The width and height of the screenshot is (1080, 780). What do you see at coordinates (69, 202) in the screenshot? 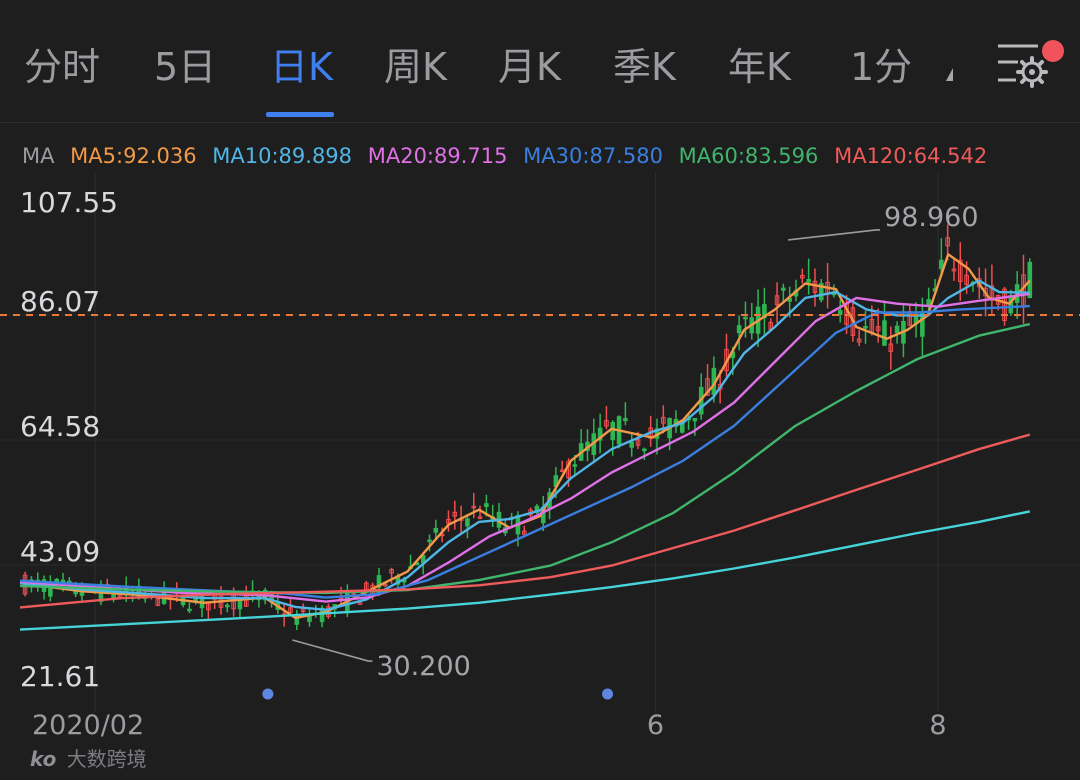
I see `y-tick-label: 107.55` at bounding box center [69, 202].